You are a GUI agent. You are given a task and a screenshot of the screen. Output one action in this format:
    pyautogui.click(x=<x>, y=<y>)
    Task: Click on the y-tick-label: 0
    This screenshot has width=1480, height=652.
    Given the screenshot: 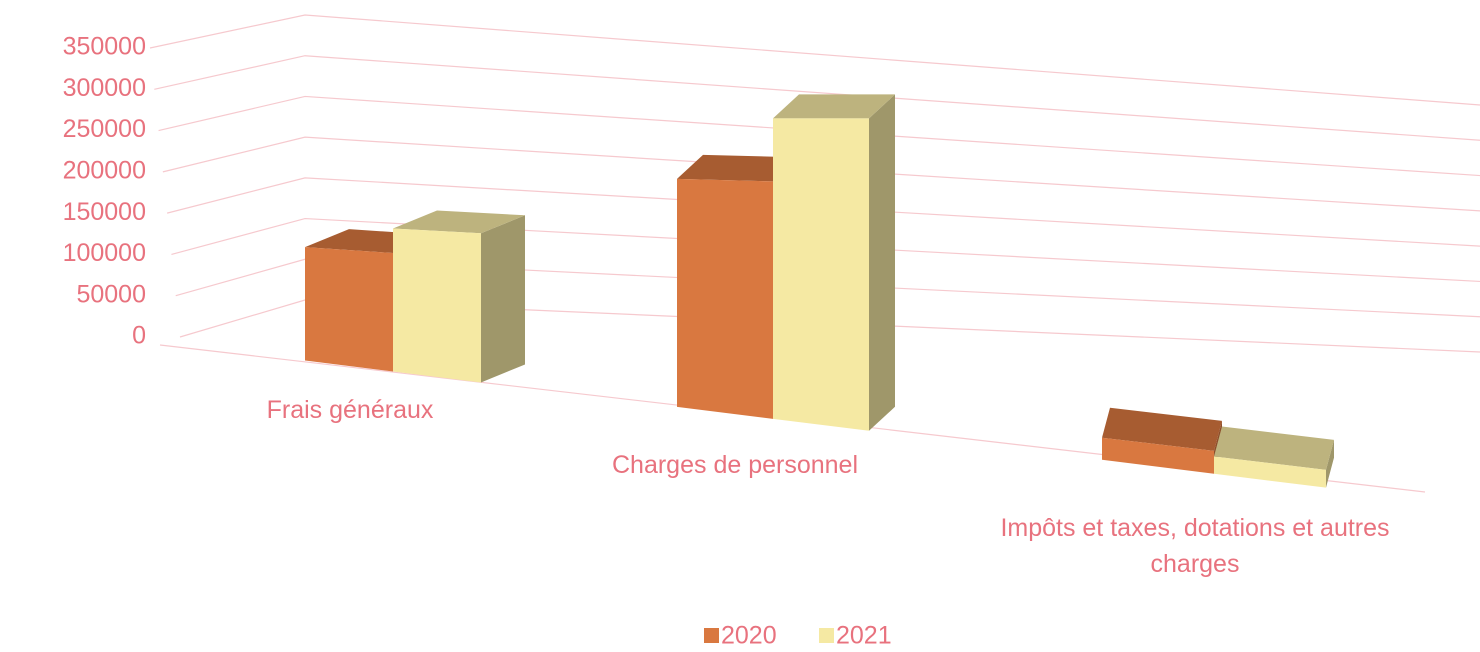 What is the action you would take?
    pyautogui.click(x=139, y=336)
    